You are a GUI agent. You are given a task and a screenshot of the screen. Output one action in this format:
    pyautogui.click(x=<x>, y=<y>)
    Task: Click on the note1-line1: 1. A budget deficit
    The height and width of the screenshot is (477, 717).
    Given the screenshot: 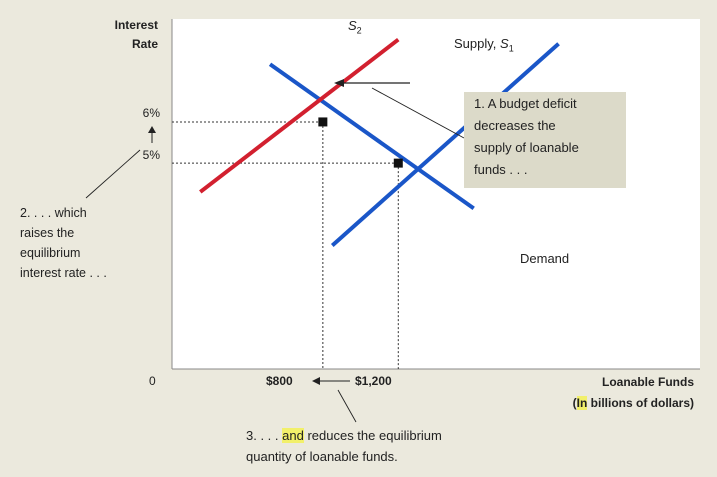 What is the action you would take?
    pyautogui.click(x=525, y=103)
    